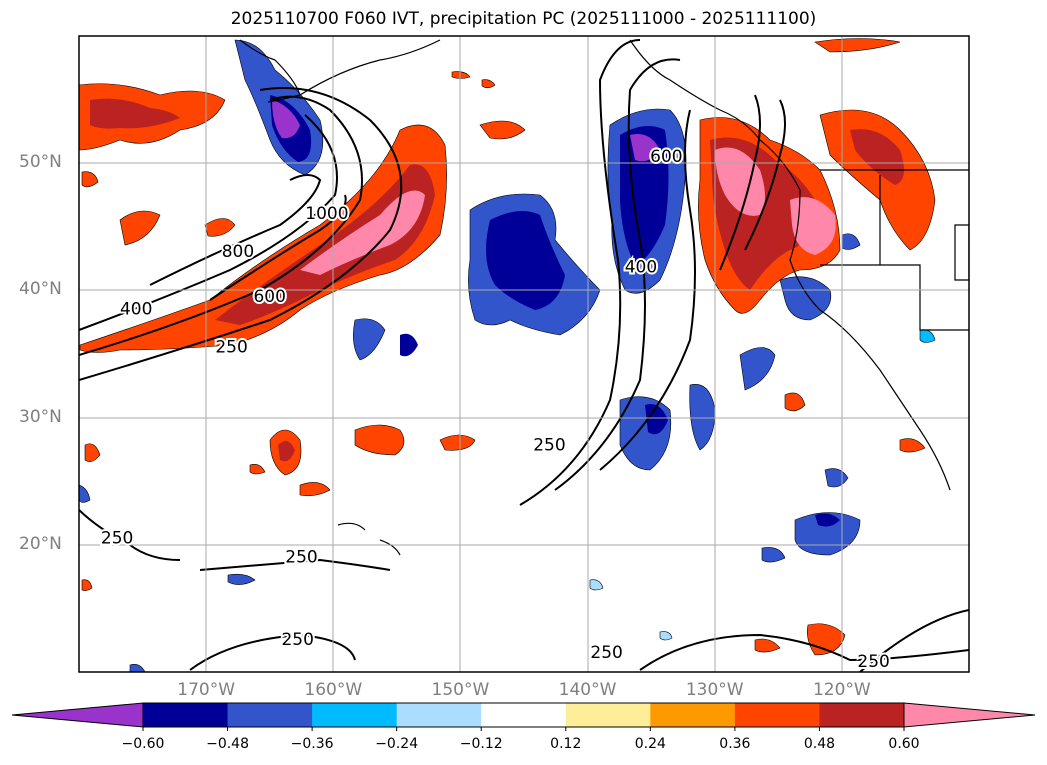 The width and height of the screenshot is (1047, 765). I want to click on colorbar-tick-label: −0.12, so click(481, 744).